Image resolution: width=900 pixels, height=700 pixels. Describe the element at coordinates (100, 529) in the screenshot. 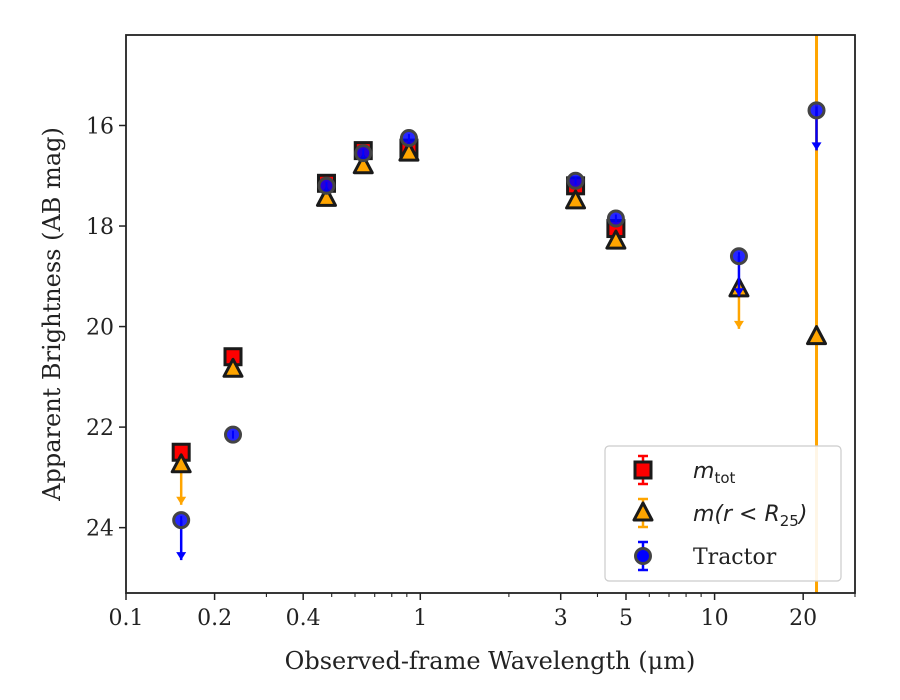

I see `y-tick-label: 24` at that location.